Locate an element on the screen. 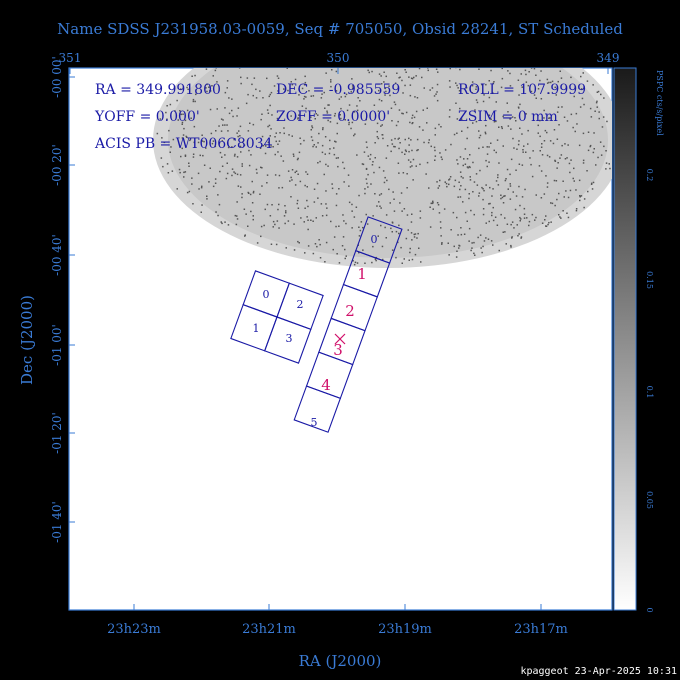 The image size is (680, 680). i-chip-label: 1 is located at coordinates (256, 328).